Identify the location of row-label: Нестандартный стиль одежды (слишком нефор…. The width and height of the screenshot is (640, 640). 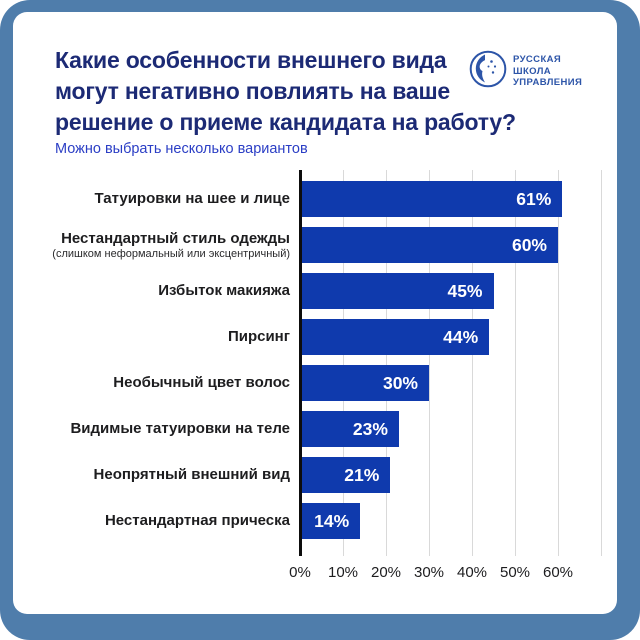
(151, 245).